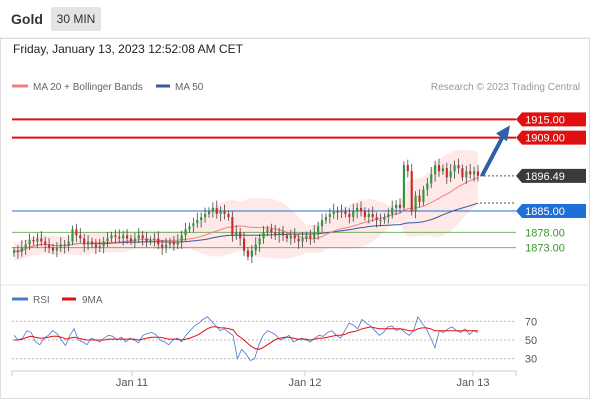  Describe the element at coordinates (295, 19) in the screenshot. I see `chart-header: Gold 30 MIN` at that location.